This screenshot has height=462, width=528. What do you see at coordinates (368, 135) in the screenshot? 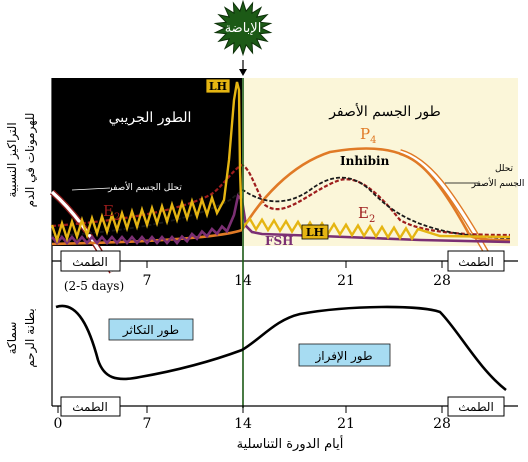
I see `p4-label: P4` at bounding box center [368, 135].